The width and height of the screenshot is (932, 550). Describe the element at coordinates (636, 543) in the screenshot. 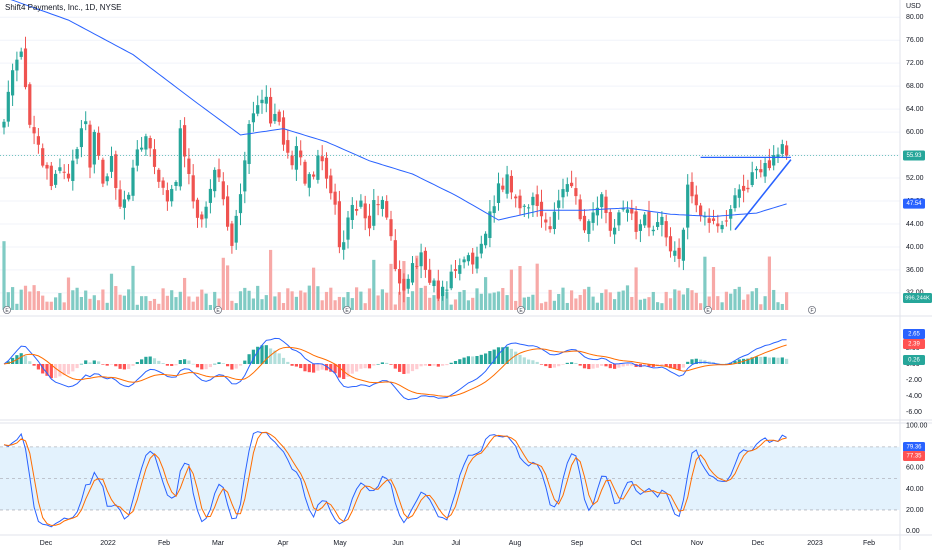

I see `time-tick-label: Oct` at that location.